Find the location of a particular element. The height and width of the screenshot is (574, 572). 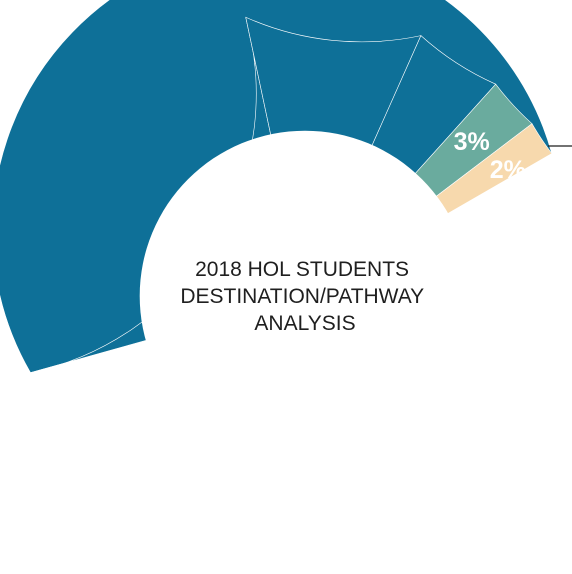

slice-value-label-5: 3% is located at coordinates (472, 142).